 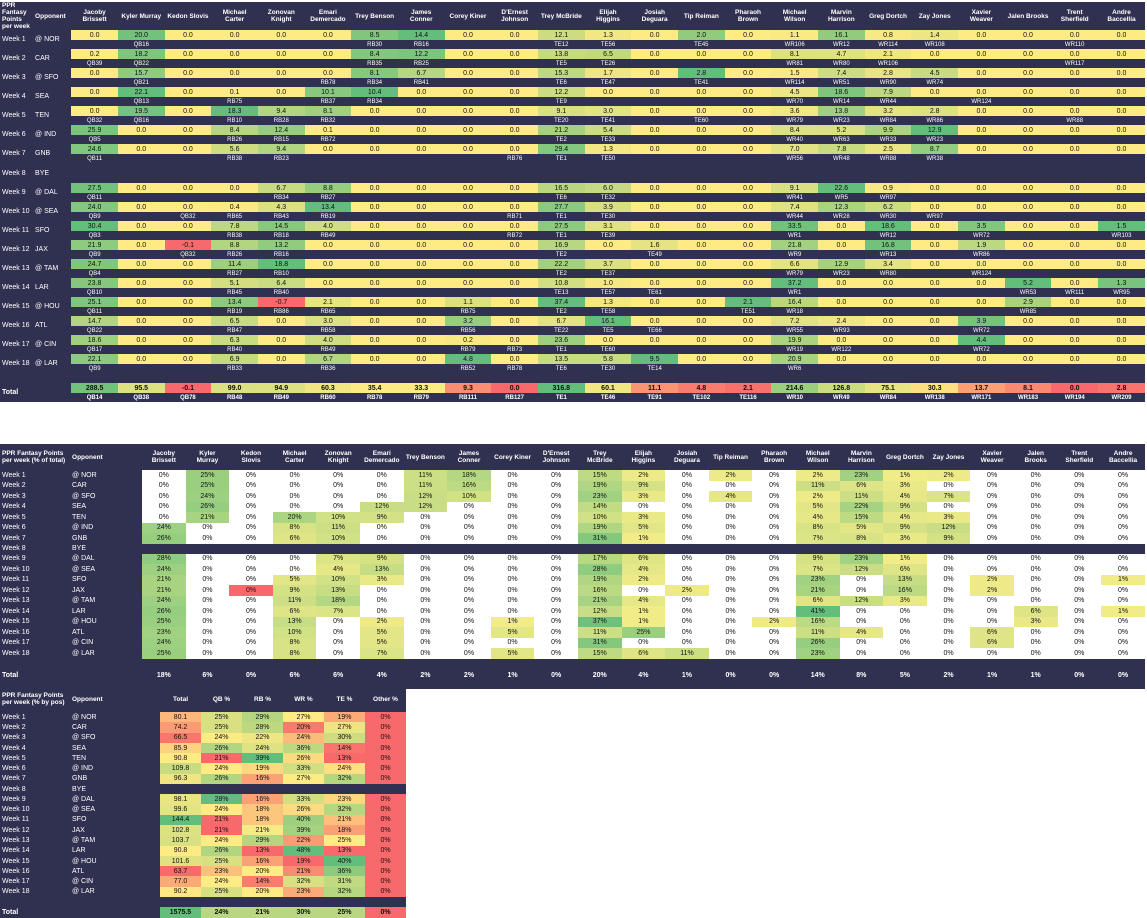 I want to click on opponent: GNB, so click(x=115, y=779).